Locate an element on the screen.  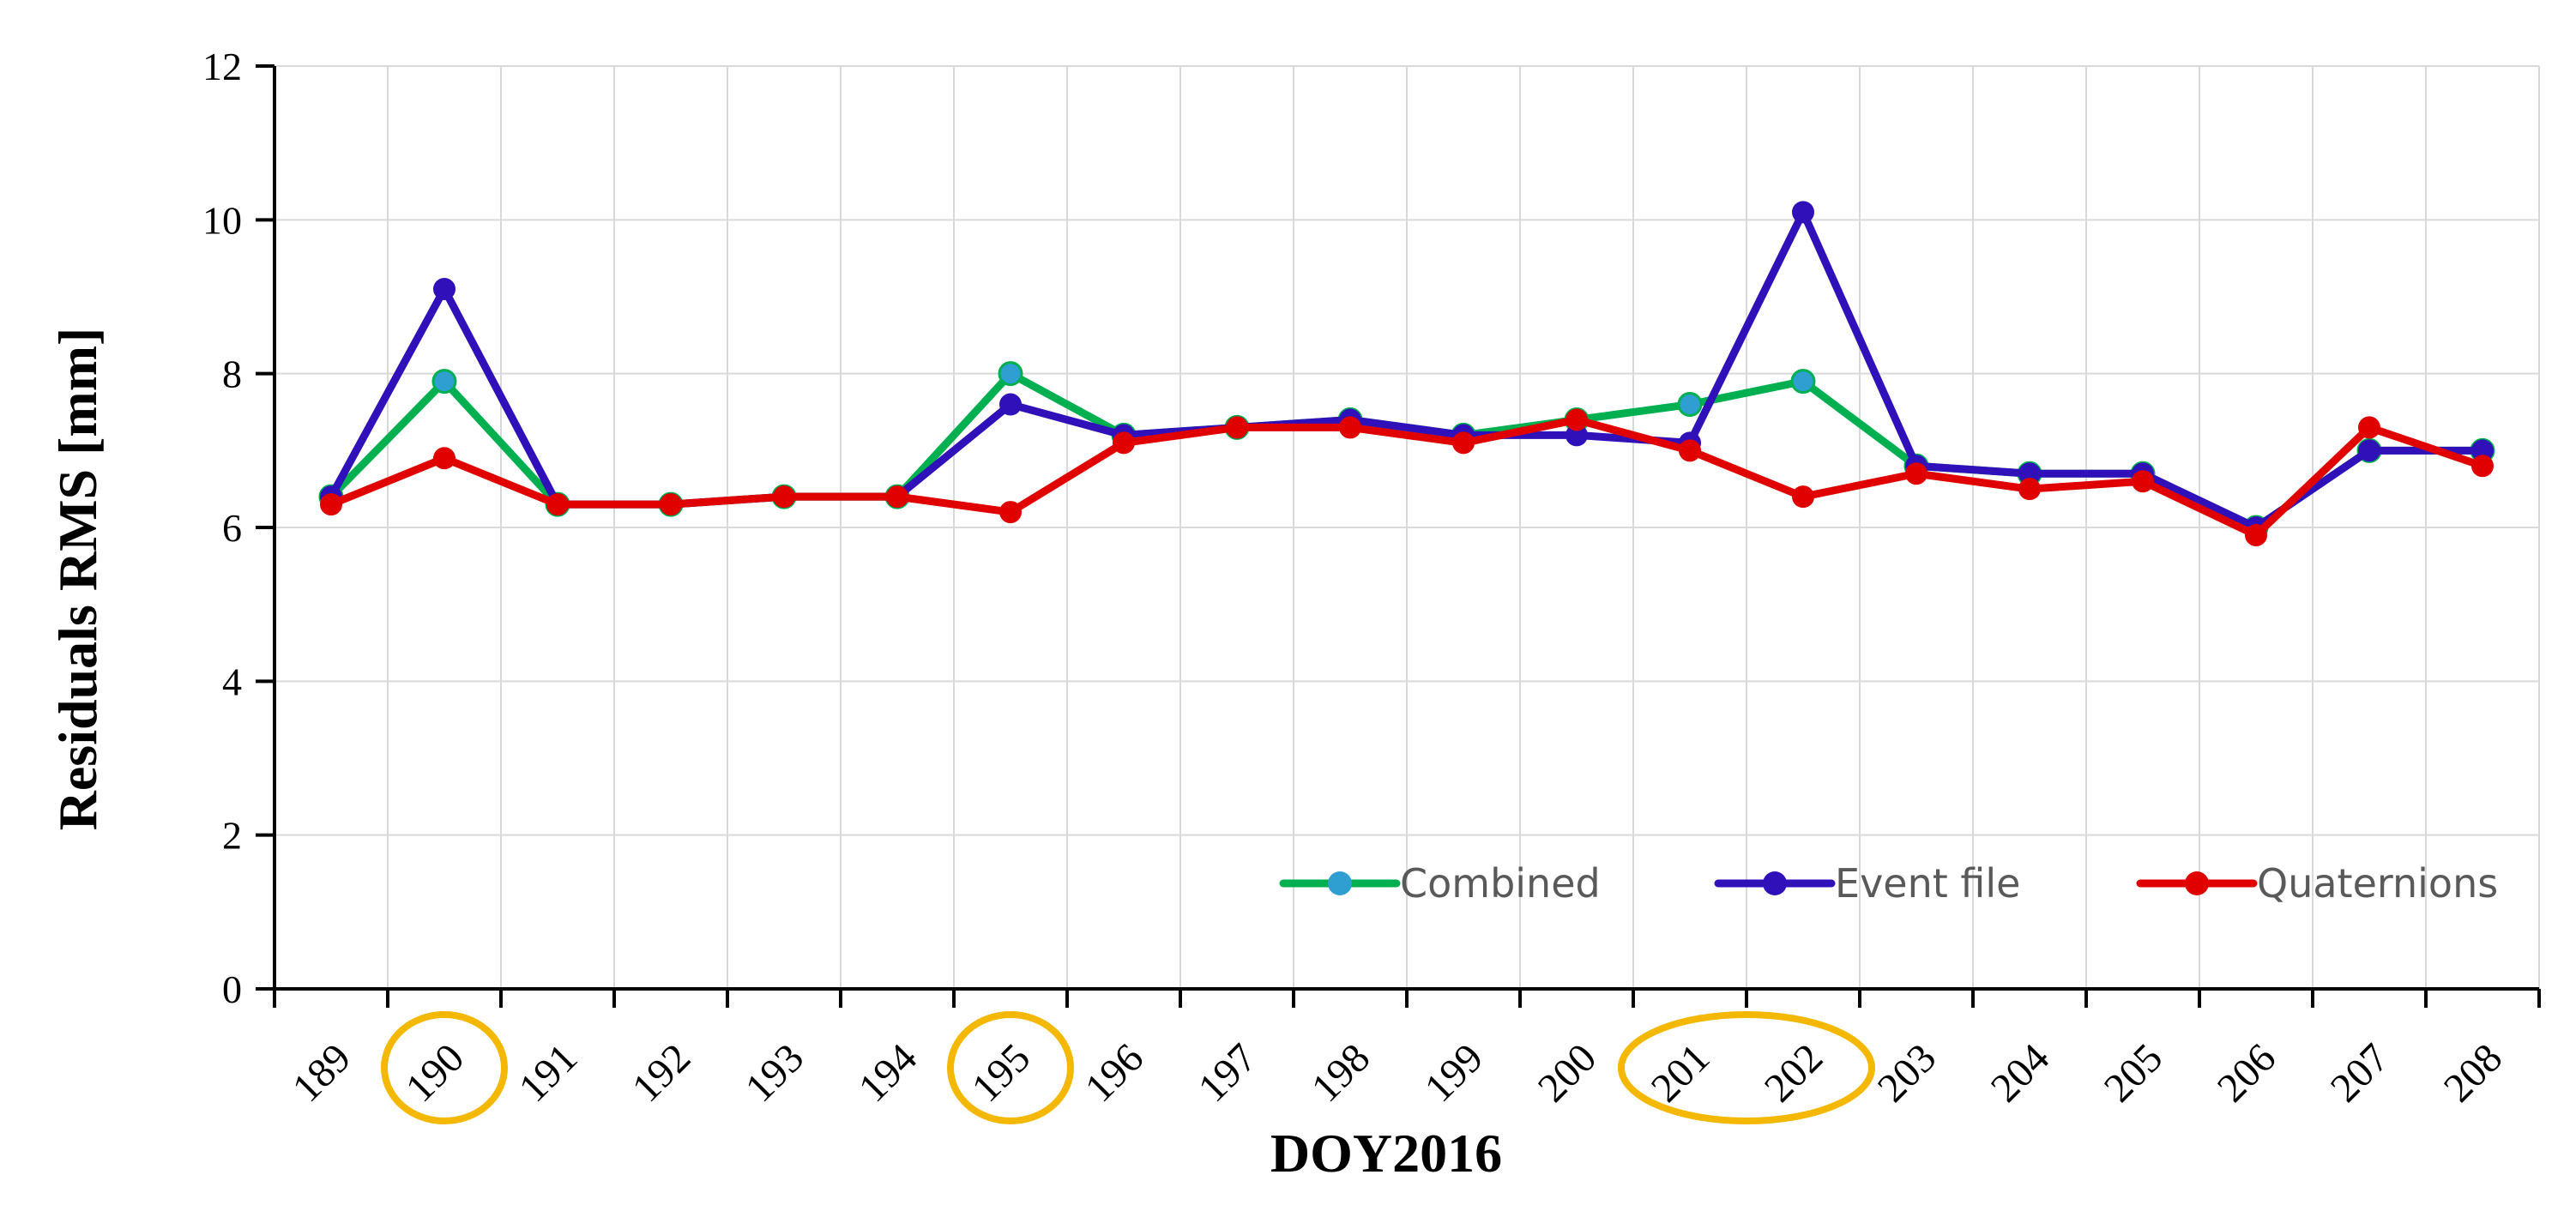
x-tick-label-189: 189 is located at coordinates (321, 1073).